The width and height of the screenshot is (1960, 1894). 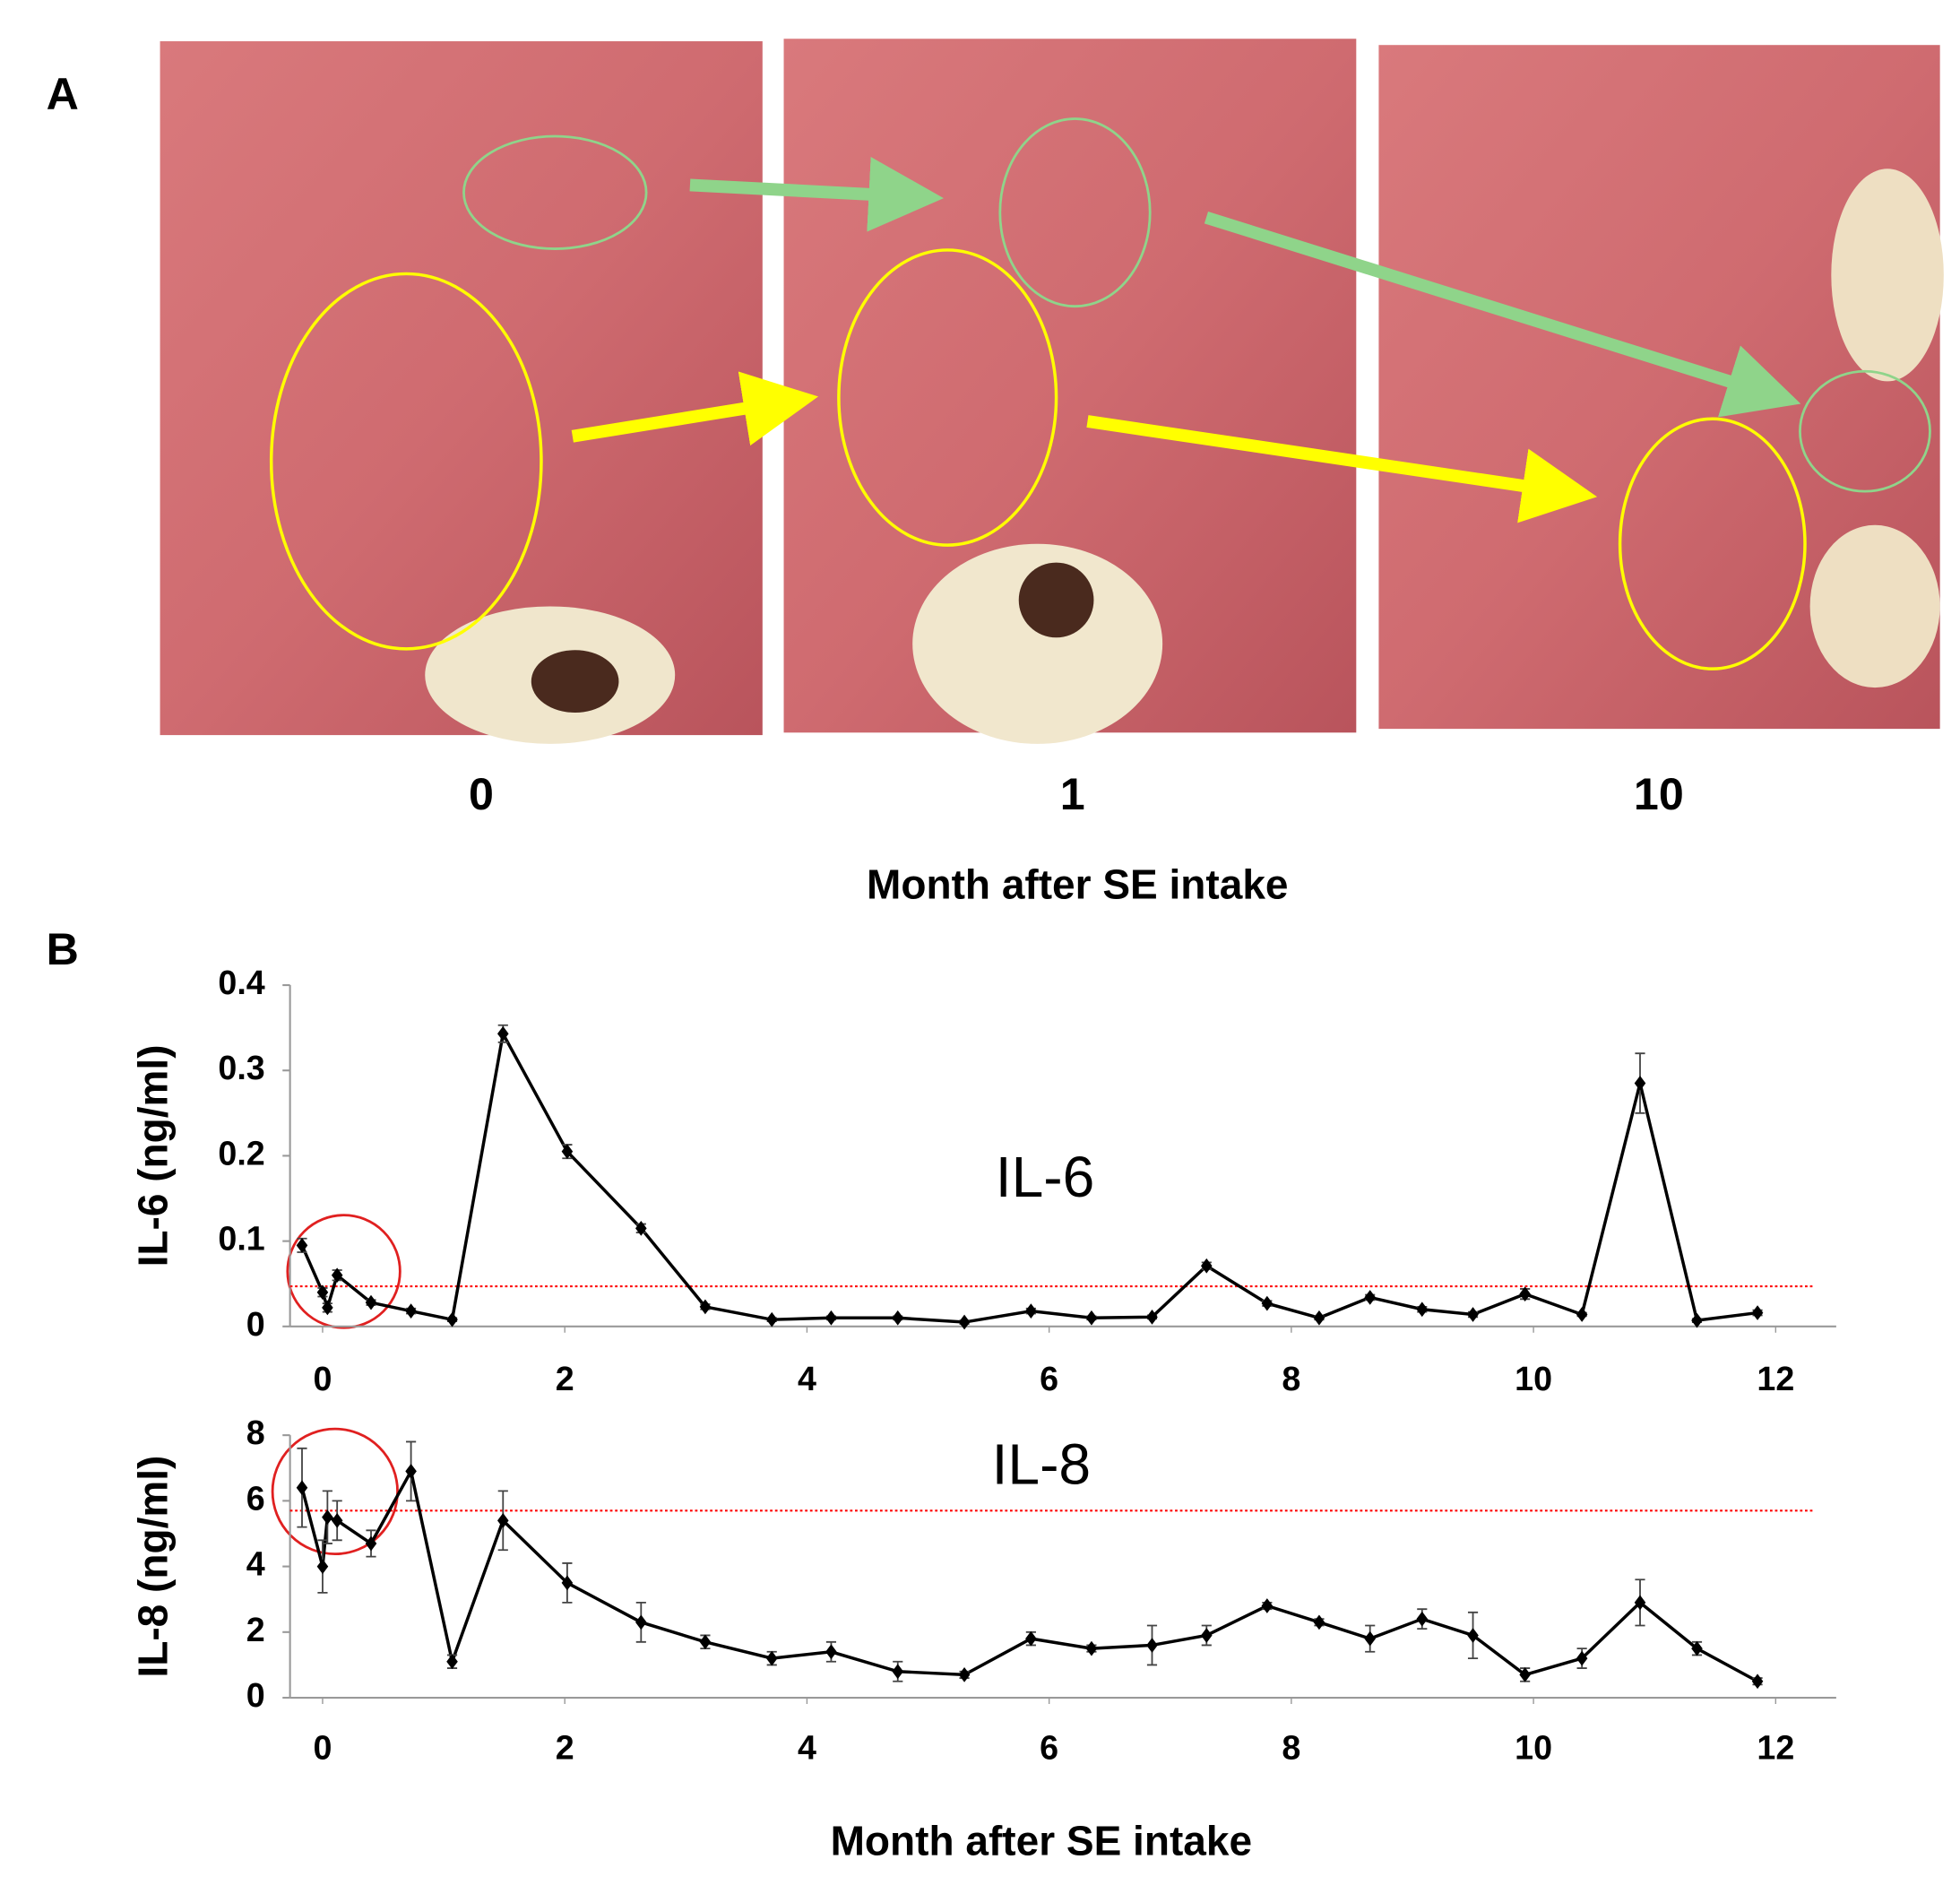 I want to click on panel-label: A, so click(x=63, y=94).